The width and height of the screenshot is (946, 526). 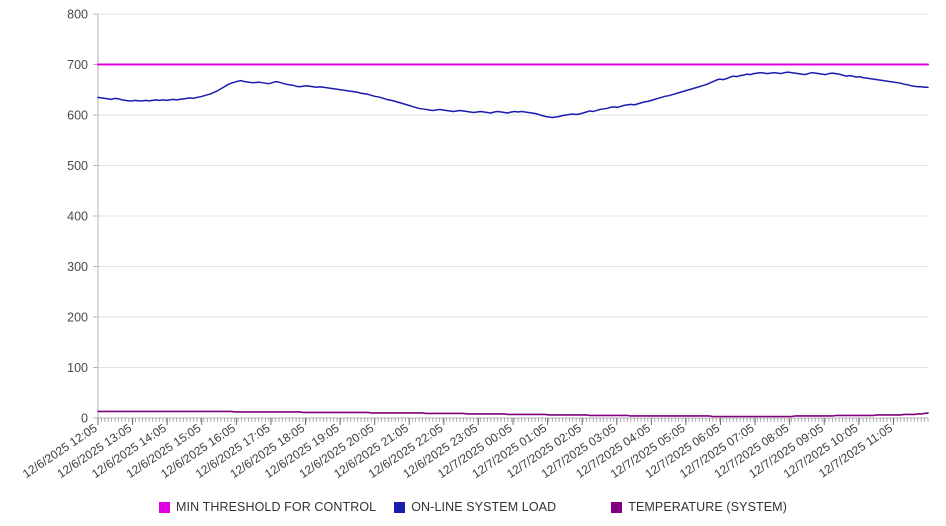 I want to click on legend-label-min-threshold-for-control: MIN THRESHOLD FOR CONTROL, so click(x=276, y=507).